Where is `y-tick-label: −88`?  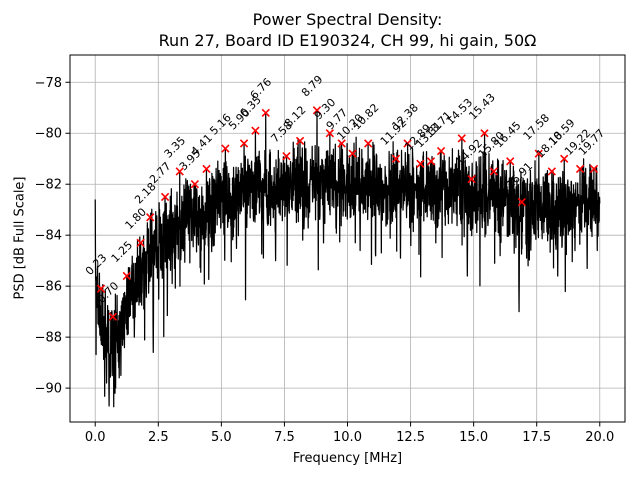 y-tick-label: −88 is located at coordinates (48, 338).